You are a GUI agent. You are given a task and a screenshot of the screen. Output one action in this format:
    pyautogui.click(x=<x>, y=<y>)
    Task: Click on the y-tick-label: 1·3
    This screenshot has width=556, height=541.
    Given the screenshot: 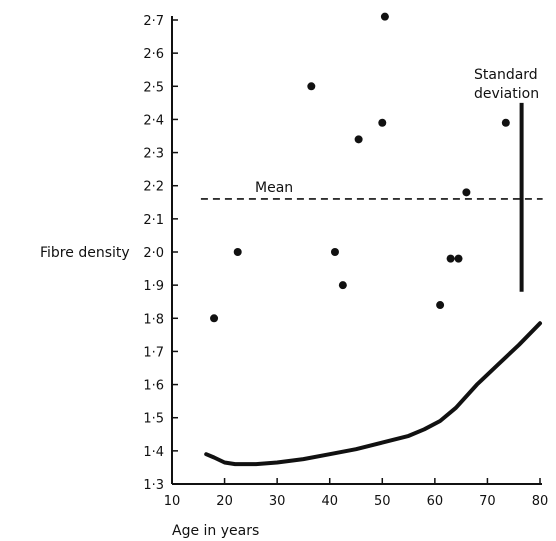 What is the action you would take?
    pyautogui.click(x=153, y=485)
    